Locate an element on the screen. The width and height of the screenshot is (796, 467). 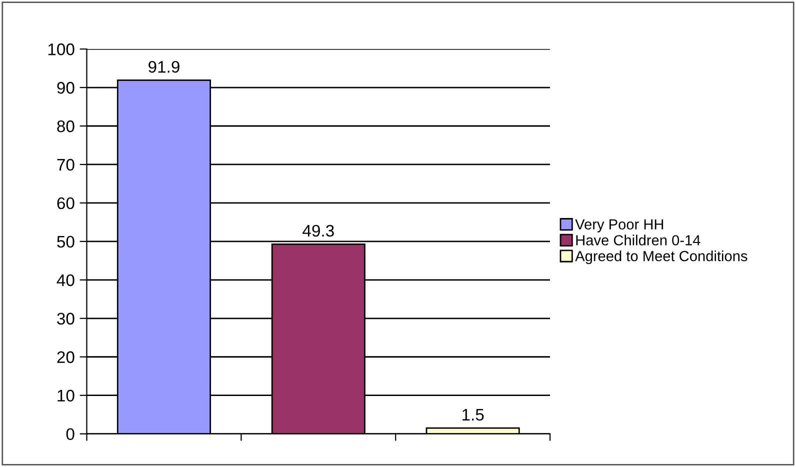
legend-label: Have Children 0-14 is located at coordinates (638, 240).